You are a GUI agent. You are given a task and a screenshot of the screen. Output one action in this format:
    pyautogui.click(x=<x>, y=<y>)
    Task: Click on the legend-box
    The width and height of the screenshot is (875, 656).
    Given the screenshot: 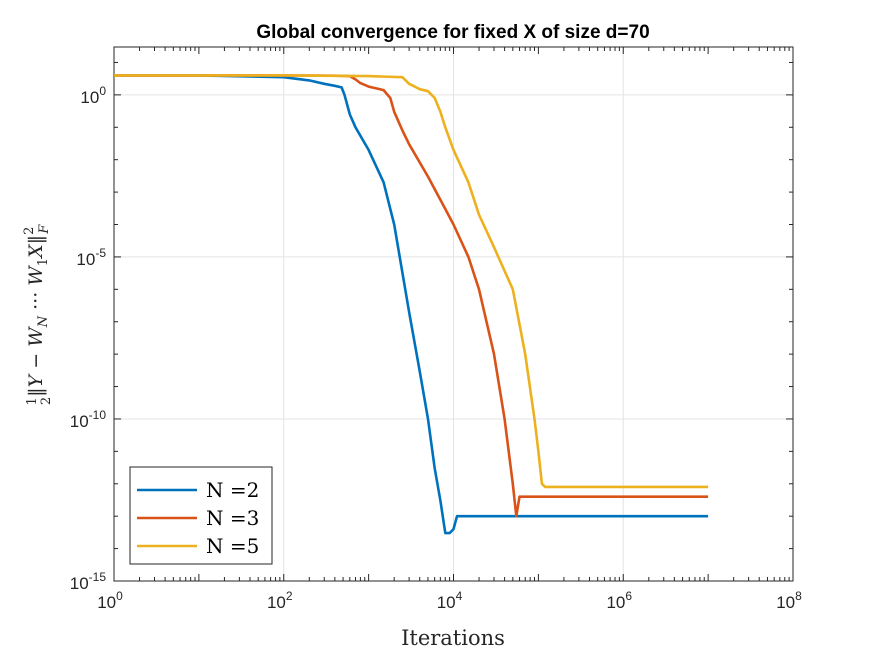 What is the action you would take?
    pyautogui.click(x=201, y=515)
    